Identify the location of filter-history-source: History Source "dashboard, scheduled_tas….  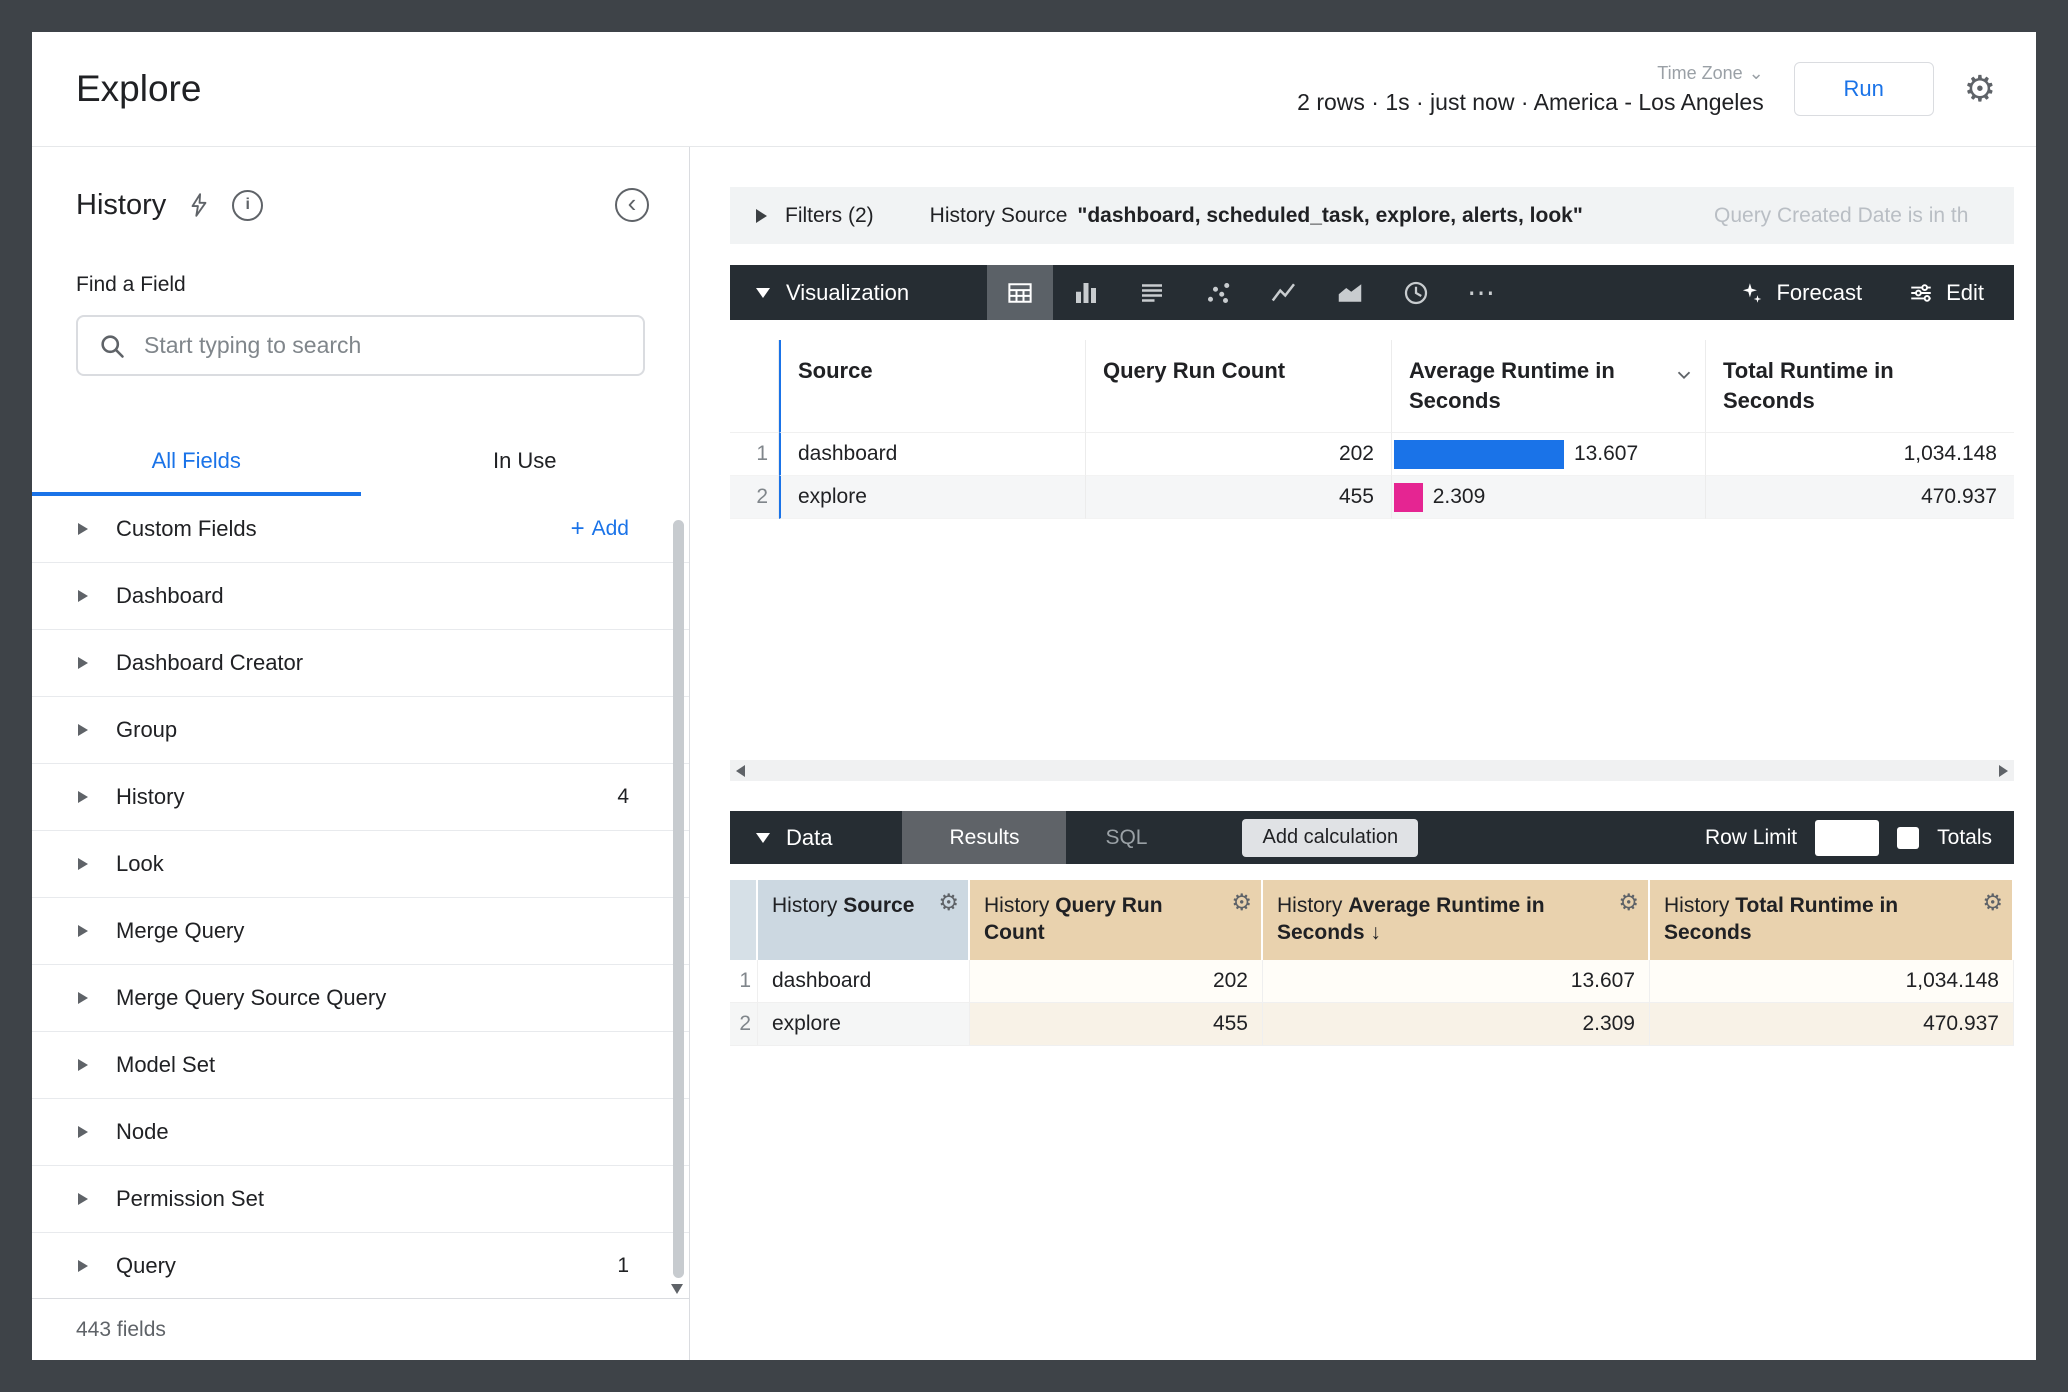
(1256, 216).